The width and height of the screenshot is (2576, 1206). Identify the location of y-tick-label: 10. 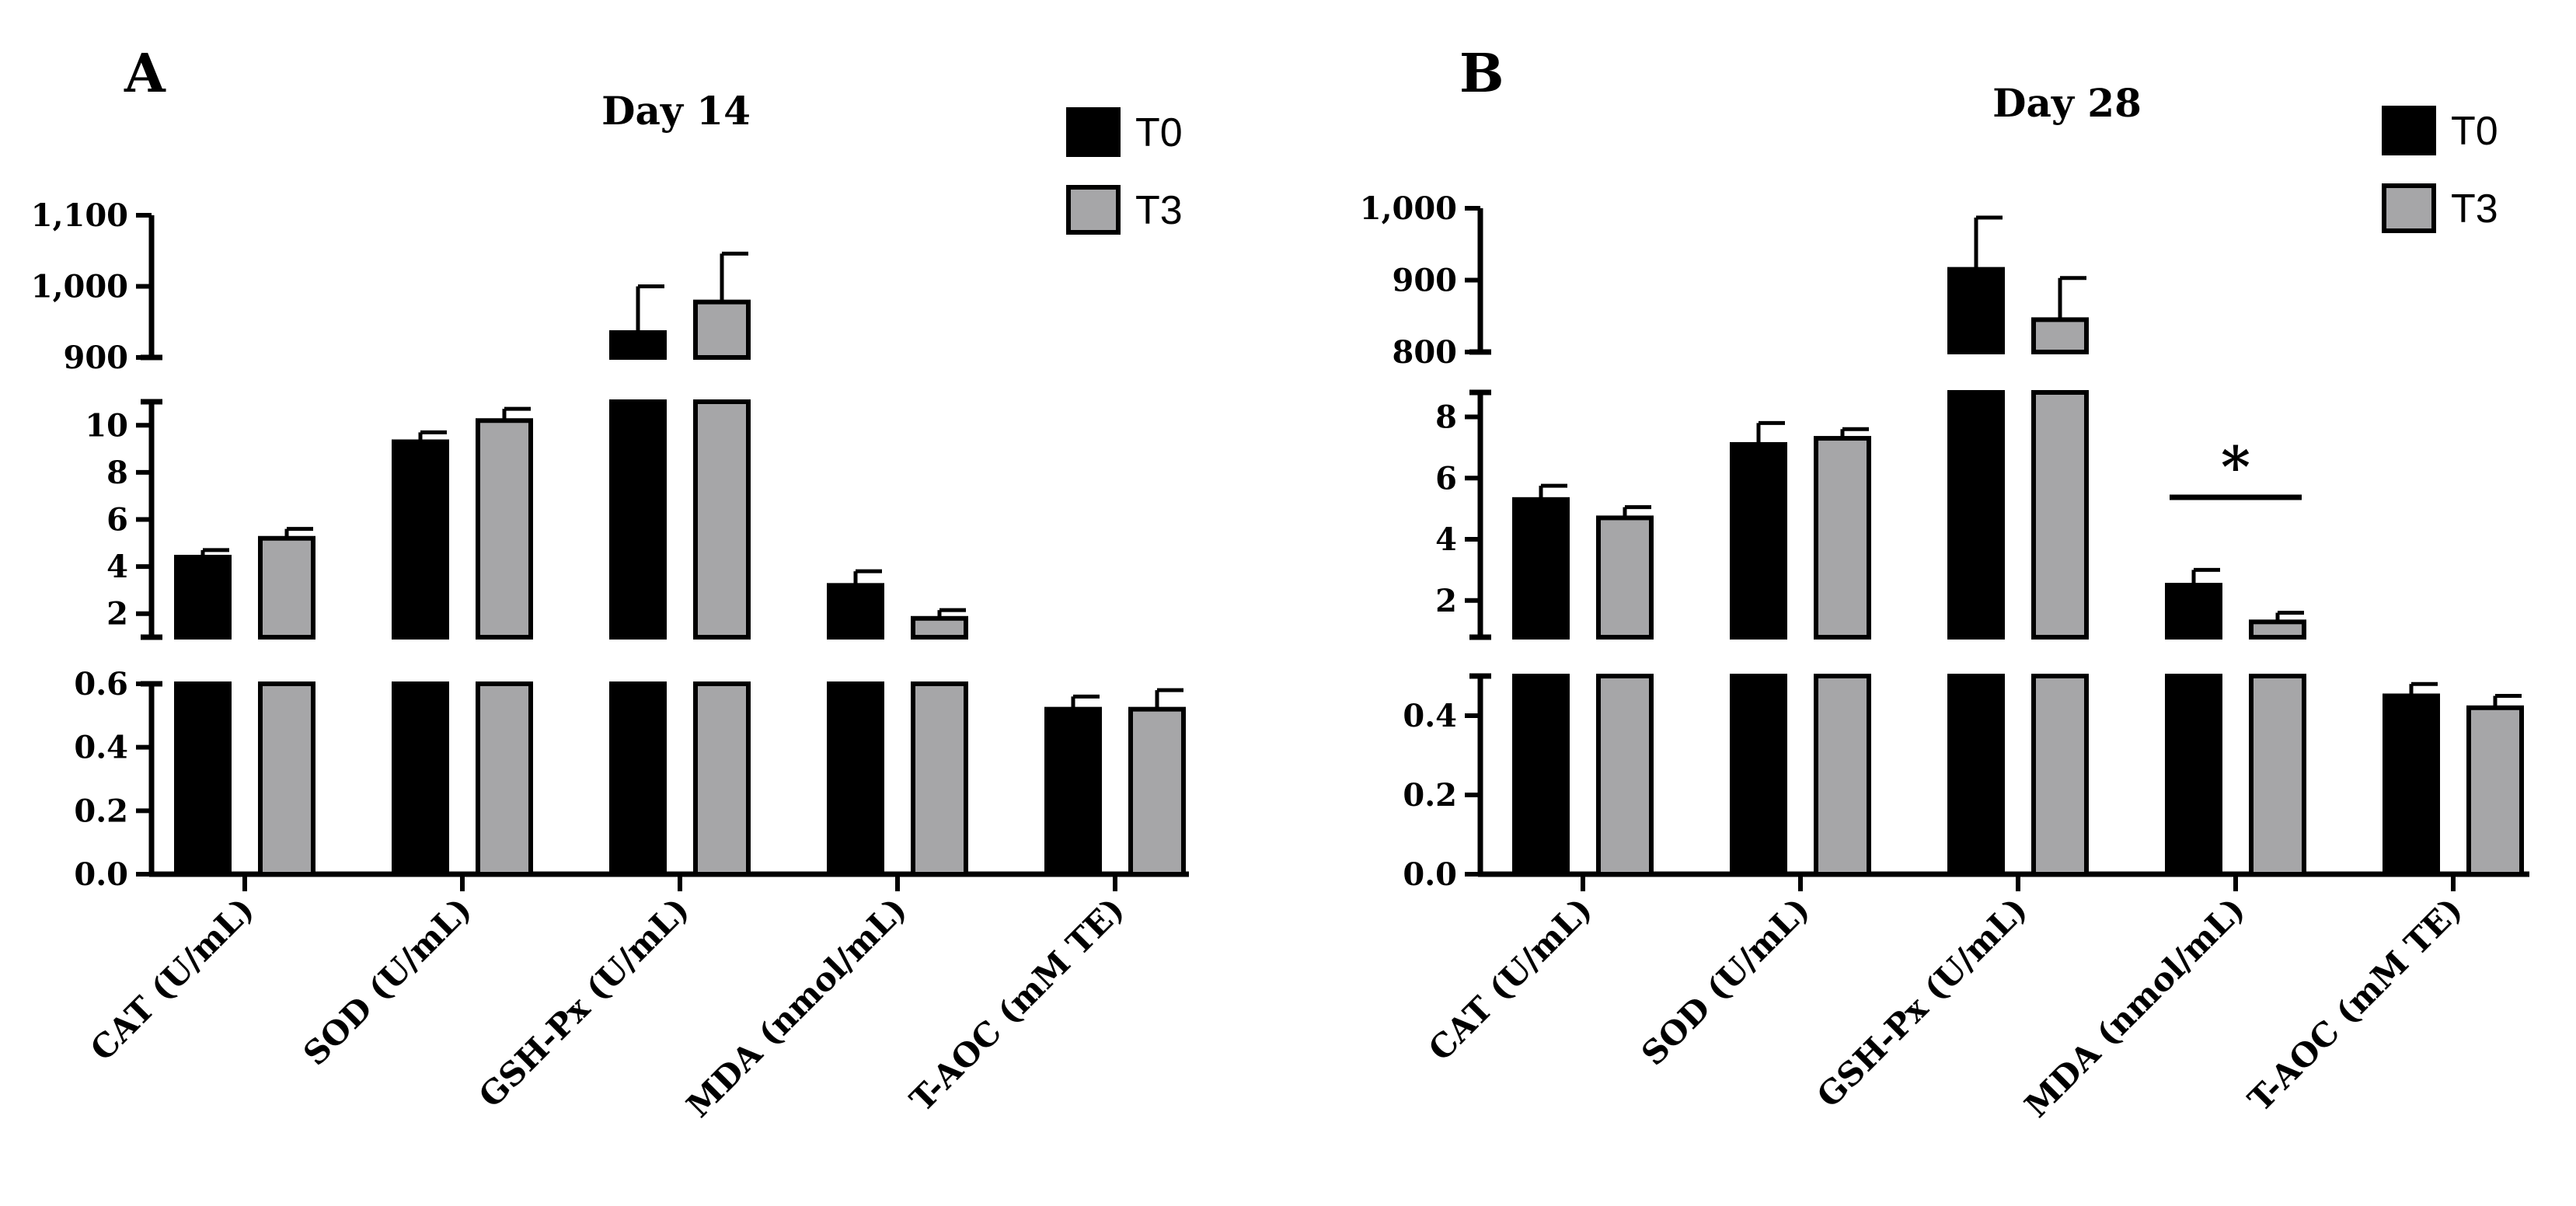
(106, 425).